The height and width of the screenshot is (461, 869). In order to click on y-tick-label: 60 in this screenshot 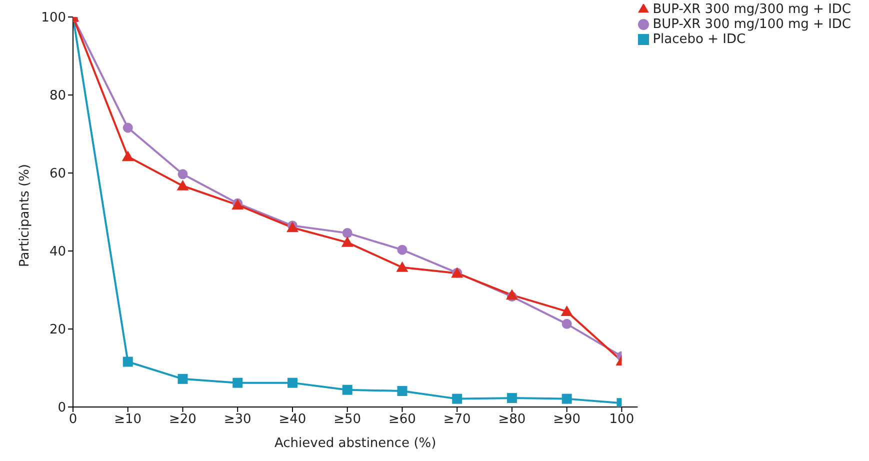, I will do `click(57, 174)`.